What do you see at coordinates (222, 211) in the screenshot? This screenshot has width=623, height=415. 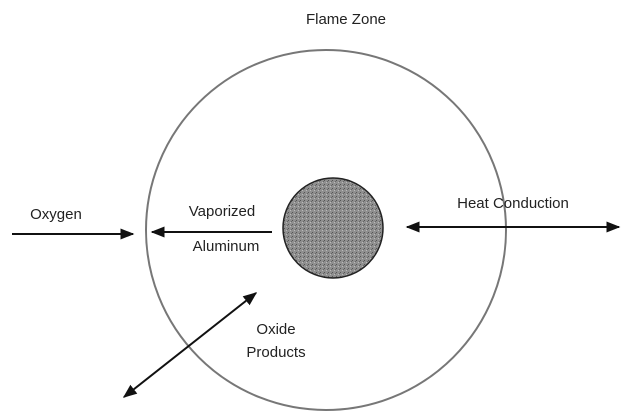 I see `vaporized-label: Vaporized` at bounding box center [222, 211].